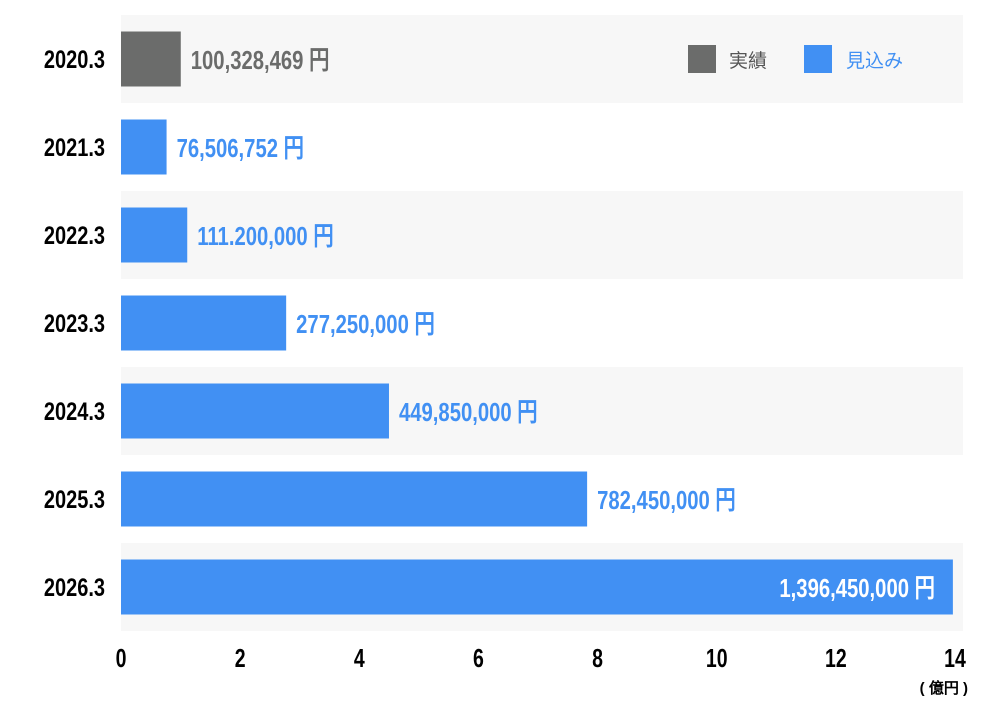 This screenshot has width=1000, height=711. I want to click on x-unit-label: ( 億円 ), so click(944, 688).